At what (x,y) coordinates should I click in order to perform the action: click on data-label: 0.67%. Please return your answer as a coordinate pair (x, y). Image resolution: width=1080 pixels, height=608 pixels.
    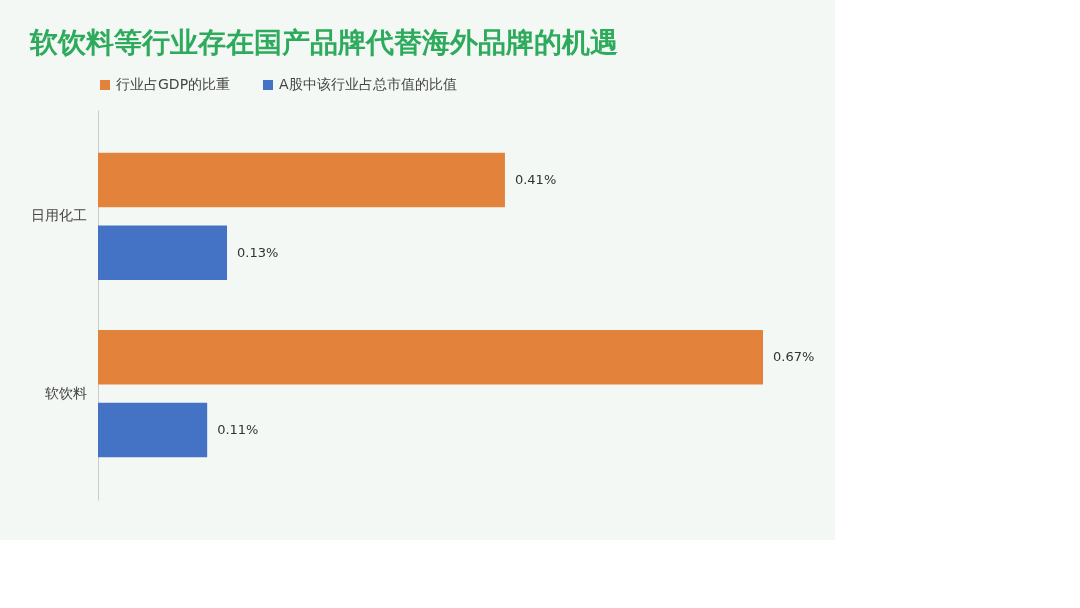
    Looking at the image, I should click on (794, 357).